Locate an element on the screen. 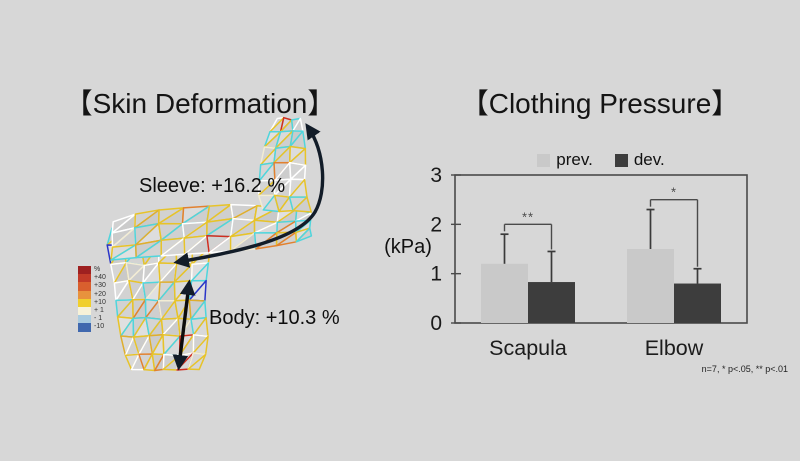  colorbar-tick-label: -10 is located at coordinates (99, 327).